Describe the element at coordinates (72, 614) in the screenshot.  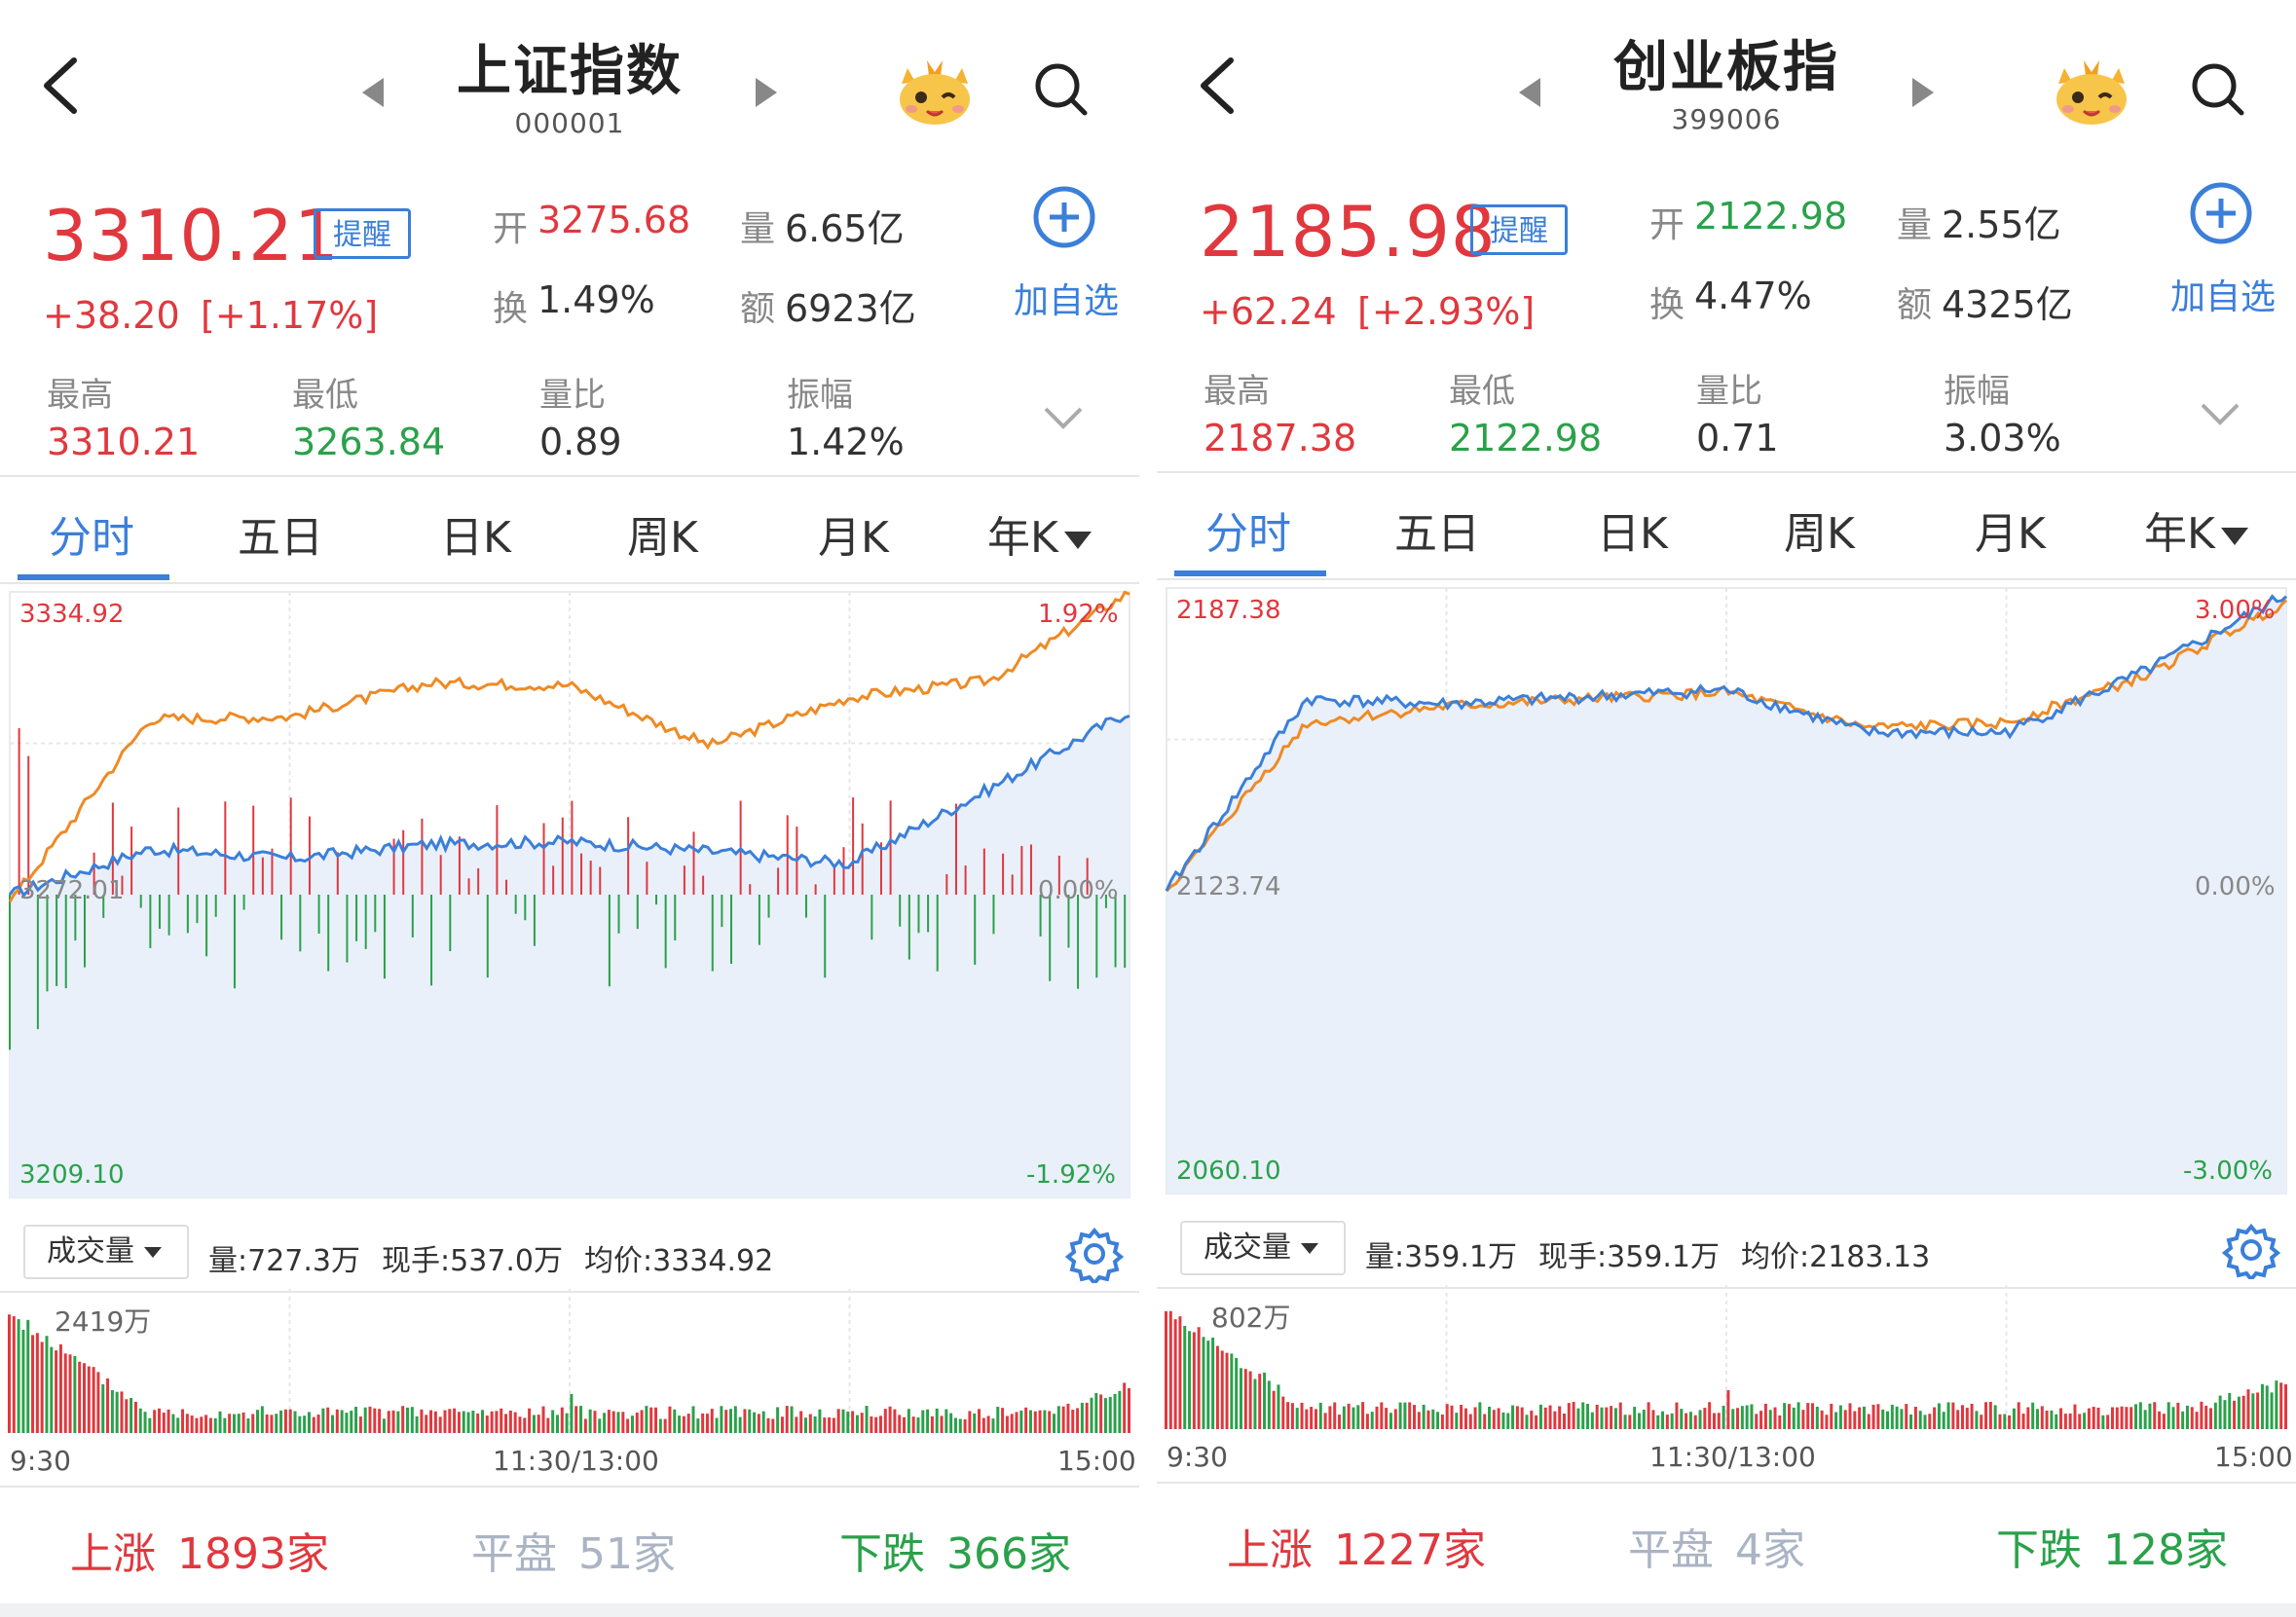
I see `axis-top-price: 3334.92` at that location.